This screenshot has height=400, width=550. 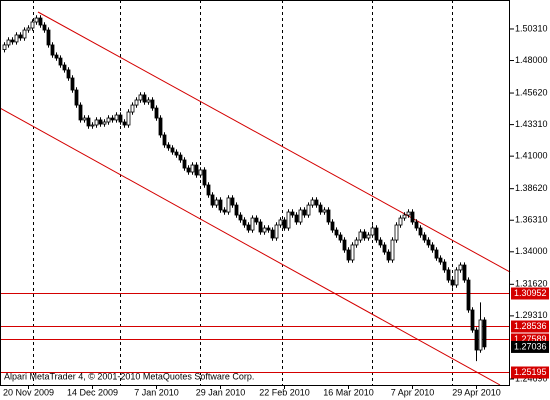 I want to click on y-tick-label: 1.43310, so click(x=531, y=124).